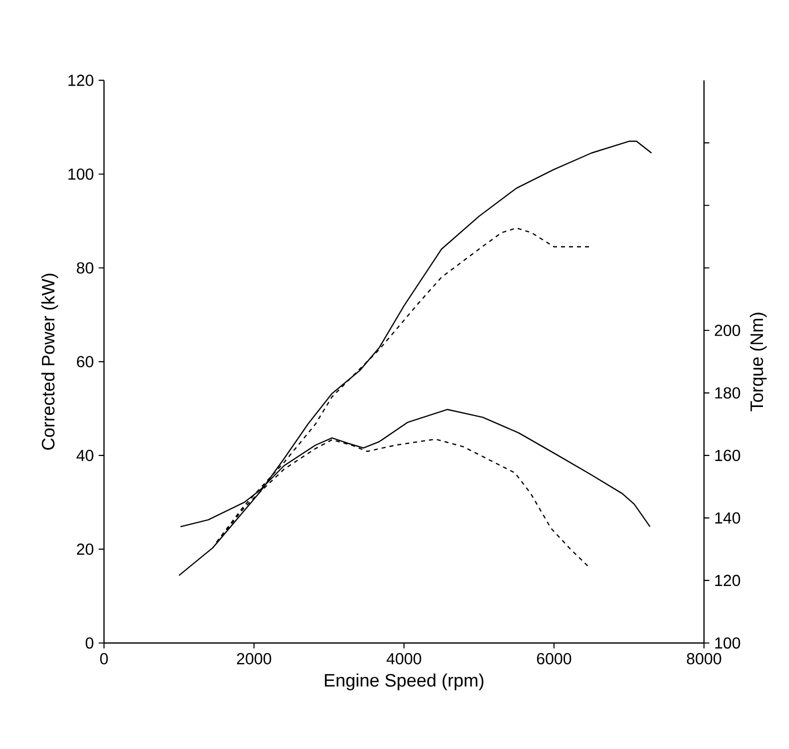 This screenshot has height=749, width=789. I want to click on x-tick-label: 2000, so click(254, 658).